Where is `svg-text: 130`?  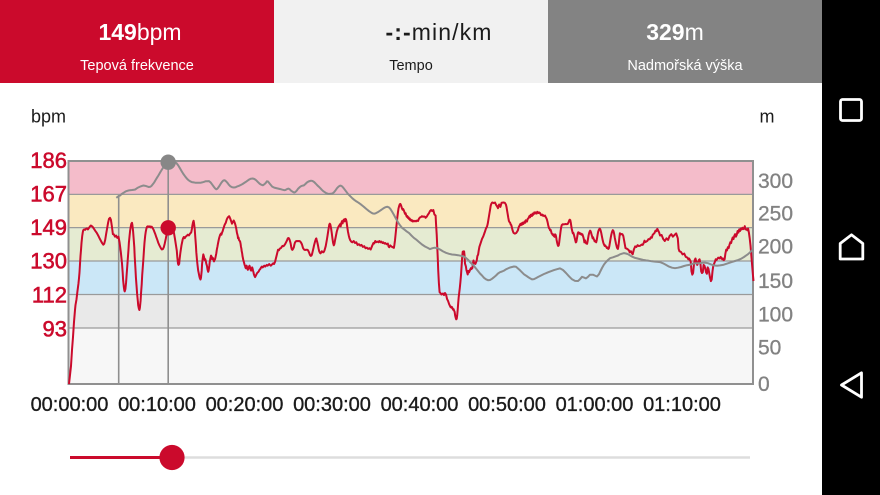
svg-text: 130 is located at coordinates (48, 261).